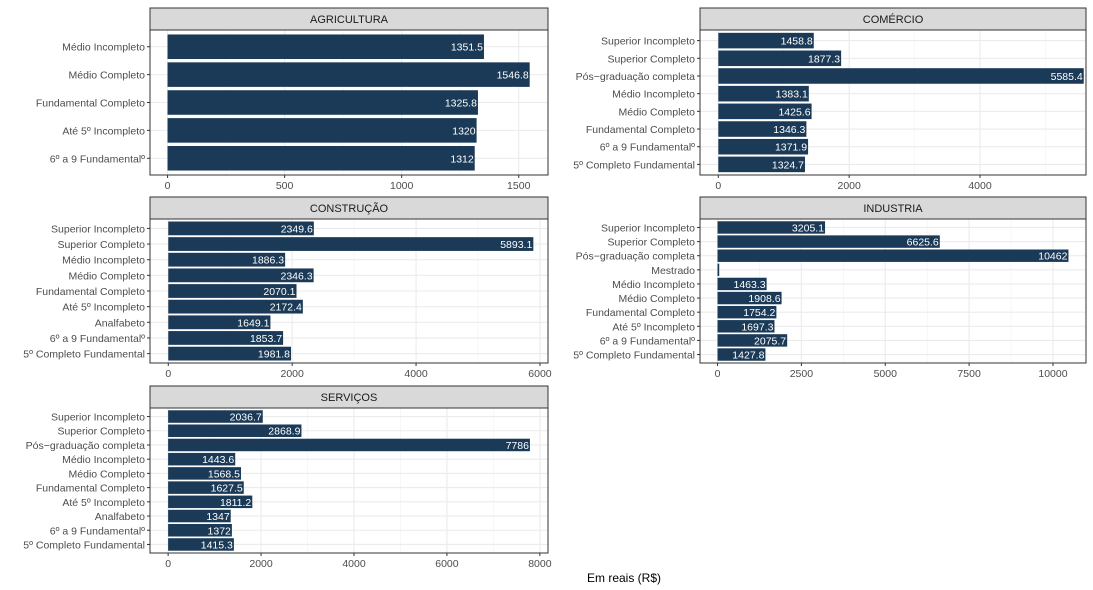 This screenshot has height=590, width=1093. I want to click on bar-value-label: 1415.3, so click(217, 545).